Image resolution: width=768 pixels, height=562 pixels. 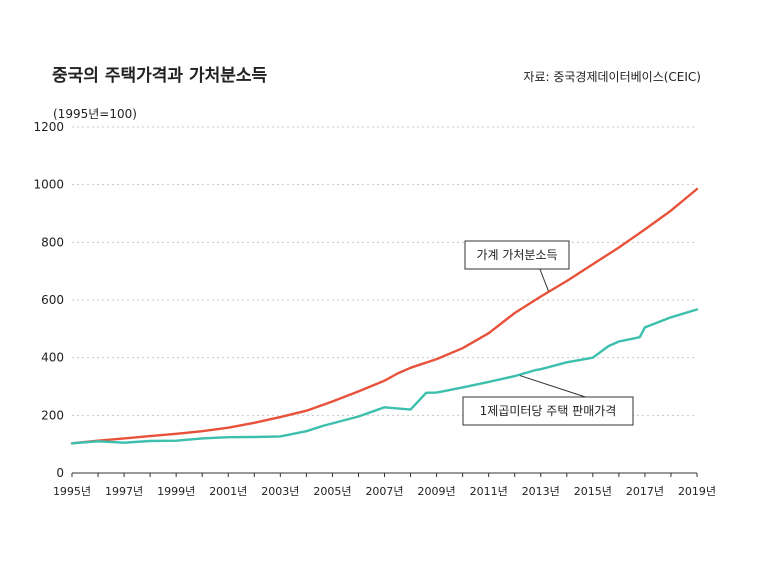 What do you see at coordinates (160, 76) in the screenshot?
I see `chart-title: 중국의 주택가격과 가처분소득` at bounding box center [160, 76].